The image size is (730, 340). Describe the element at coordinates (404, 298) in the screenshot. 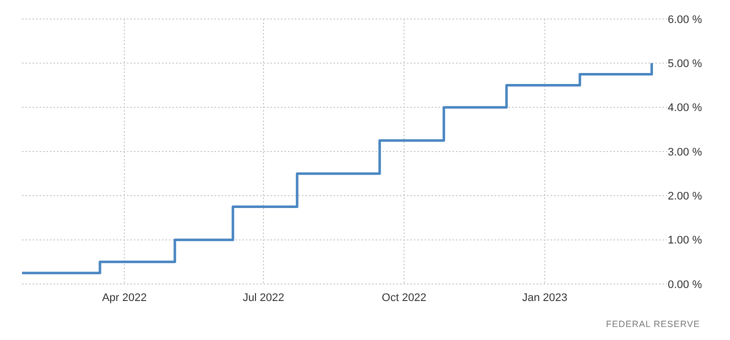

I see `x-tick-label: Oct 2022` at that location.